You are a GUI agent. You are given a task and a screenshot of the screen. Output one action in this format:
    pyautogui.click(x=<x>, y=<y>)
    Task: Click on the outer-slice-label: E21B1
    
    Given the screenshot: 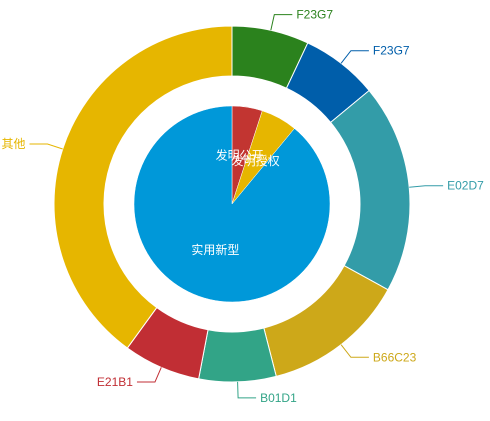 What is the action you would take?
    pyautogui.click(x=115, y=382)
    